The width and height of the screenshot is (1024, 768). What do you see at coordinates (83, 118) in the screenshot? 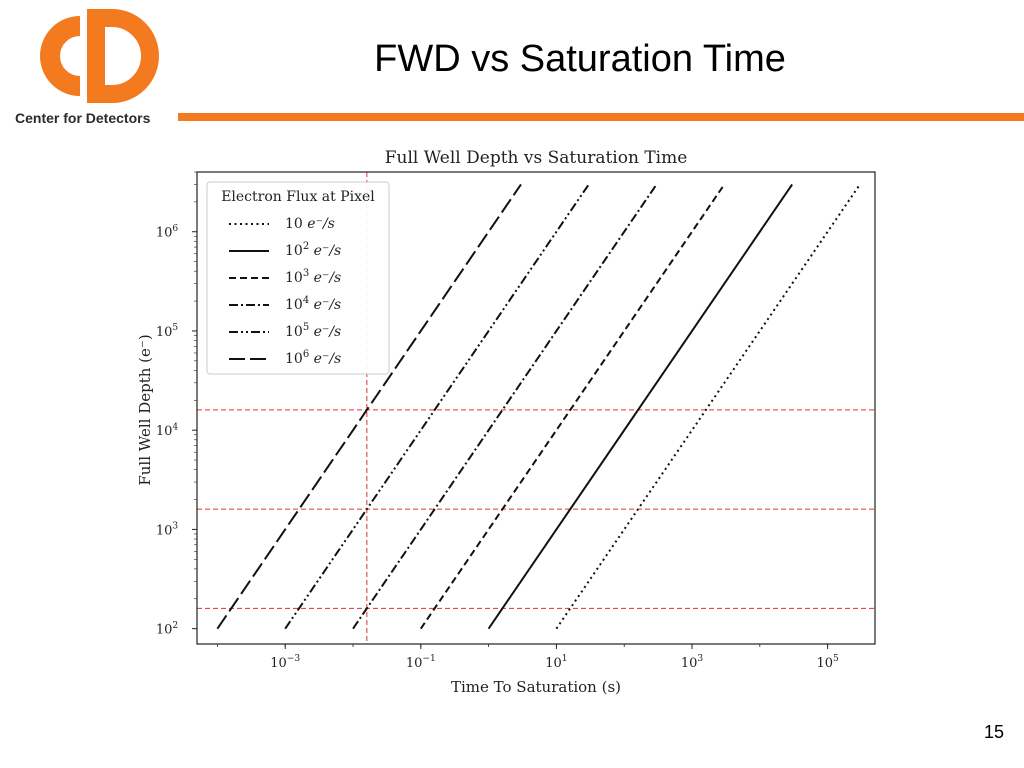
I see `org-name: Center for Detectors` at bounding box center [83, 118].